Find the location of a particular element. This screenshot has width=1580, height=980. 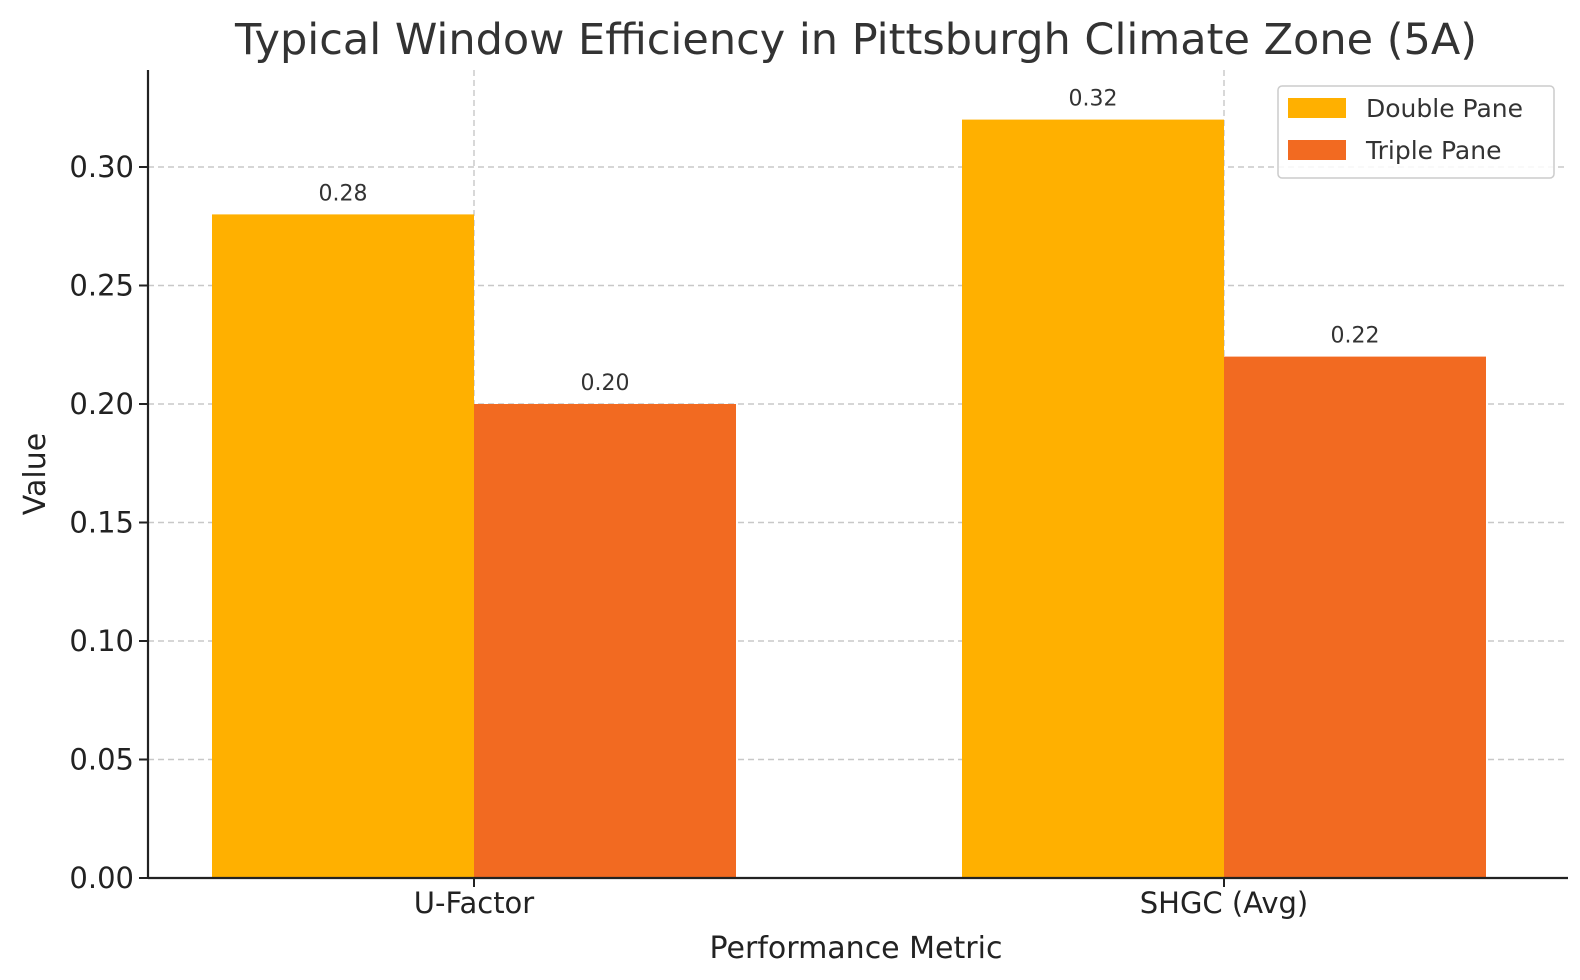

y-tick-label: 0.25 is located at coordinates (101, 286).